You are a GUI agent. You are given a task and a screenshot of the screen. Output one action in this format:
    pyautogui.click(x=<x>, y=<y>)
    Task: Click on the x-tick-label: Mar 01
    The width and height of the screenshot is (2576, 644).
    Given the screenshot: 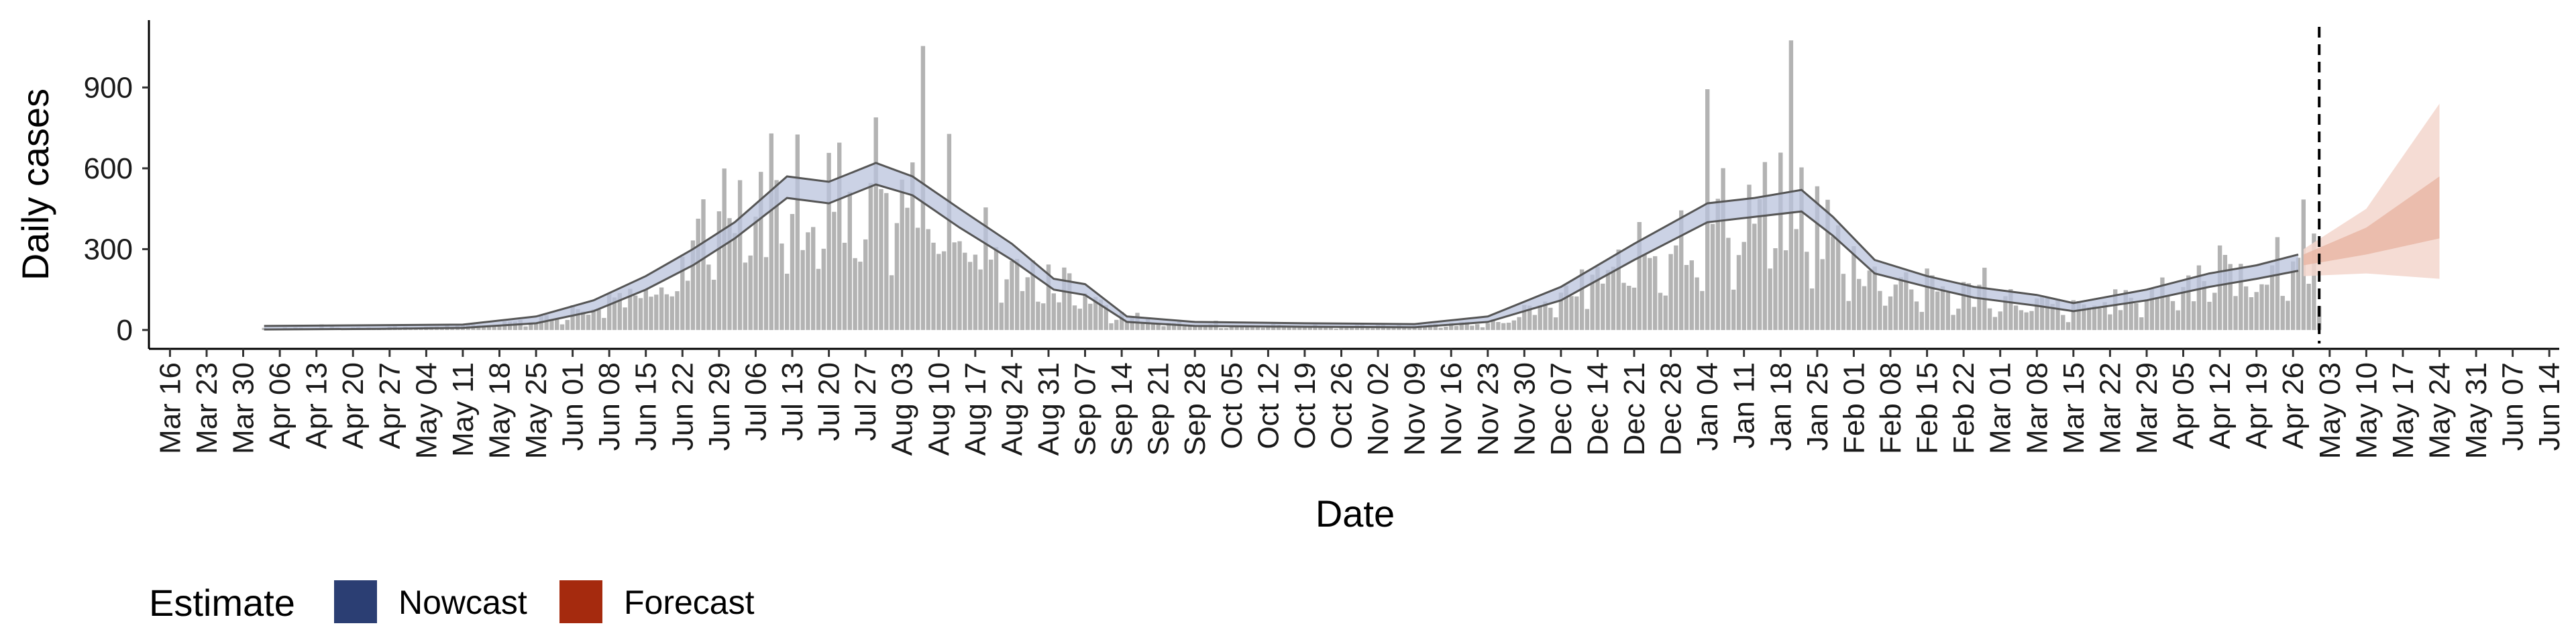 What is the action you would take?
    pyautogui.click(x=2000, y=408)
    